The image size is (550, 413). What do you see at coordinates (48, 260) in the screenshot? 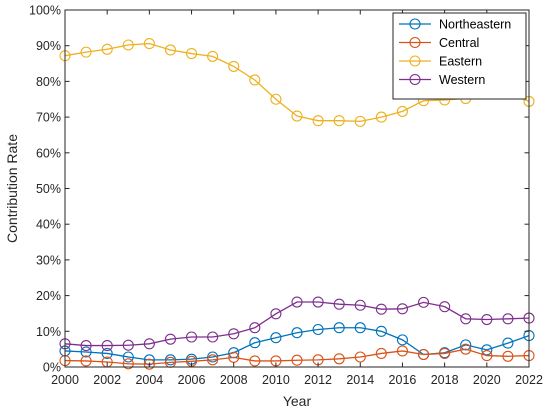
I see `y-tick-label: 30%` at bounding box center [48, 260].